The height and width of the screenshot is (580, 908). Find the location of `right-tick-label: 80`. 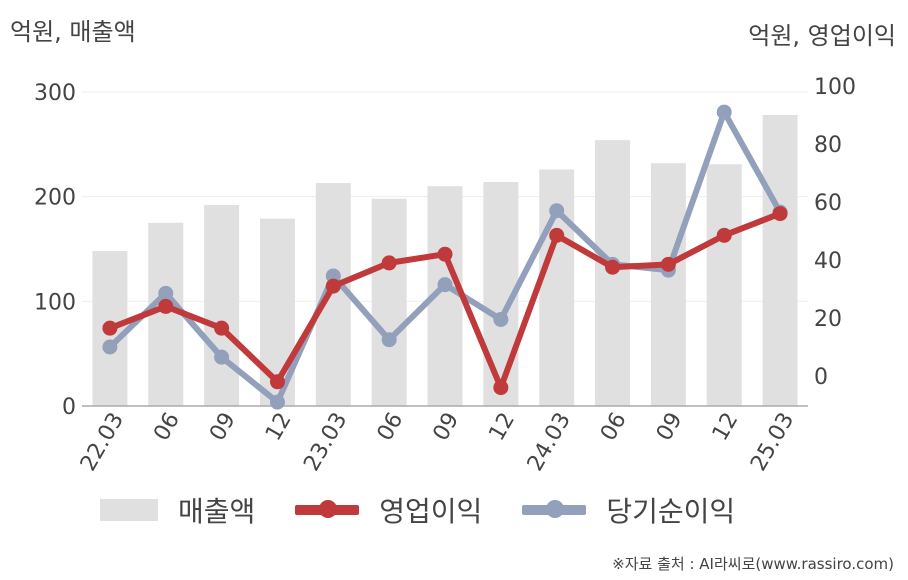

right-tick-label: 80 is located at coordinates (828, 145).